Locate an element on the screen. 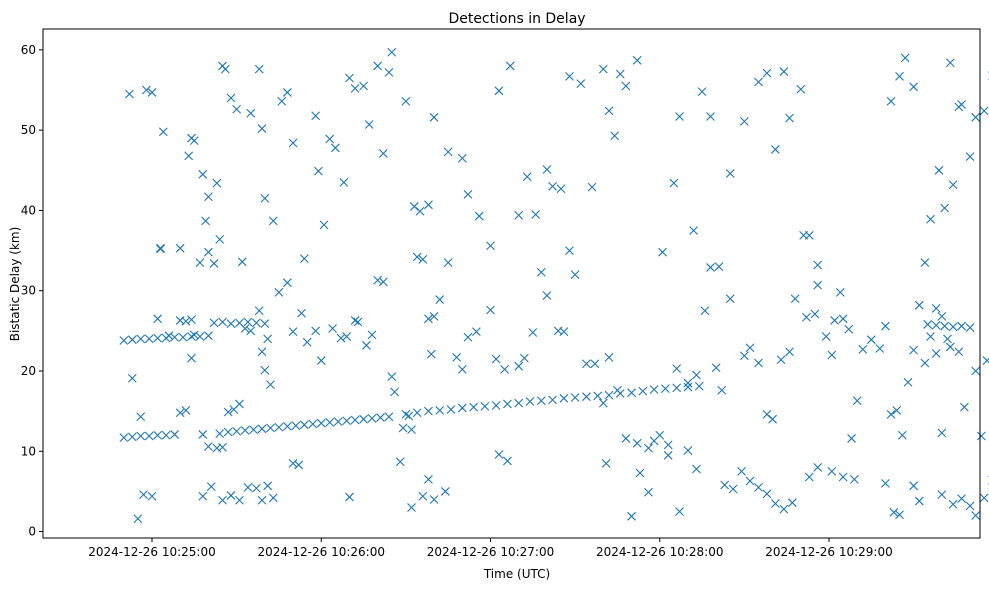  x-axis-label: Time (UTC) is located at coordinates (516, 574).